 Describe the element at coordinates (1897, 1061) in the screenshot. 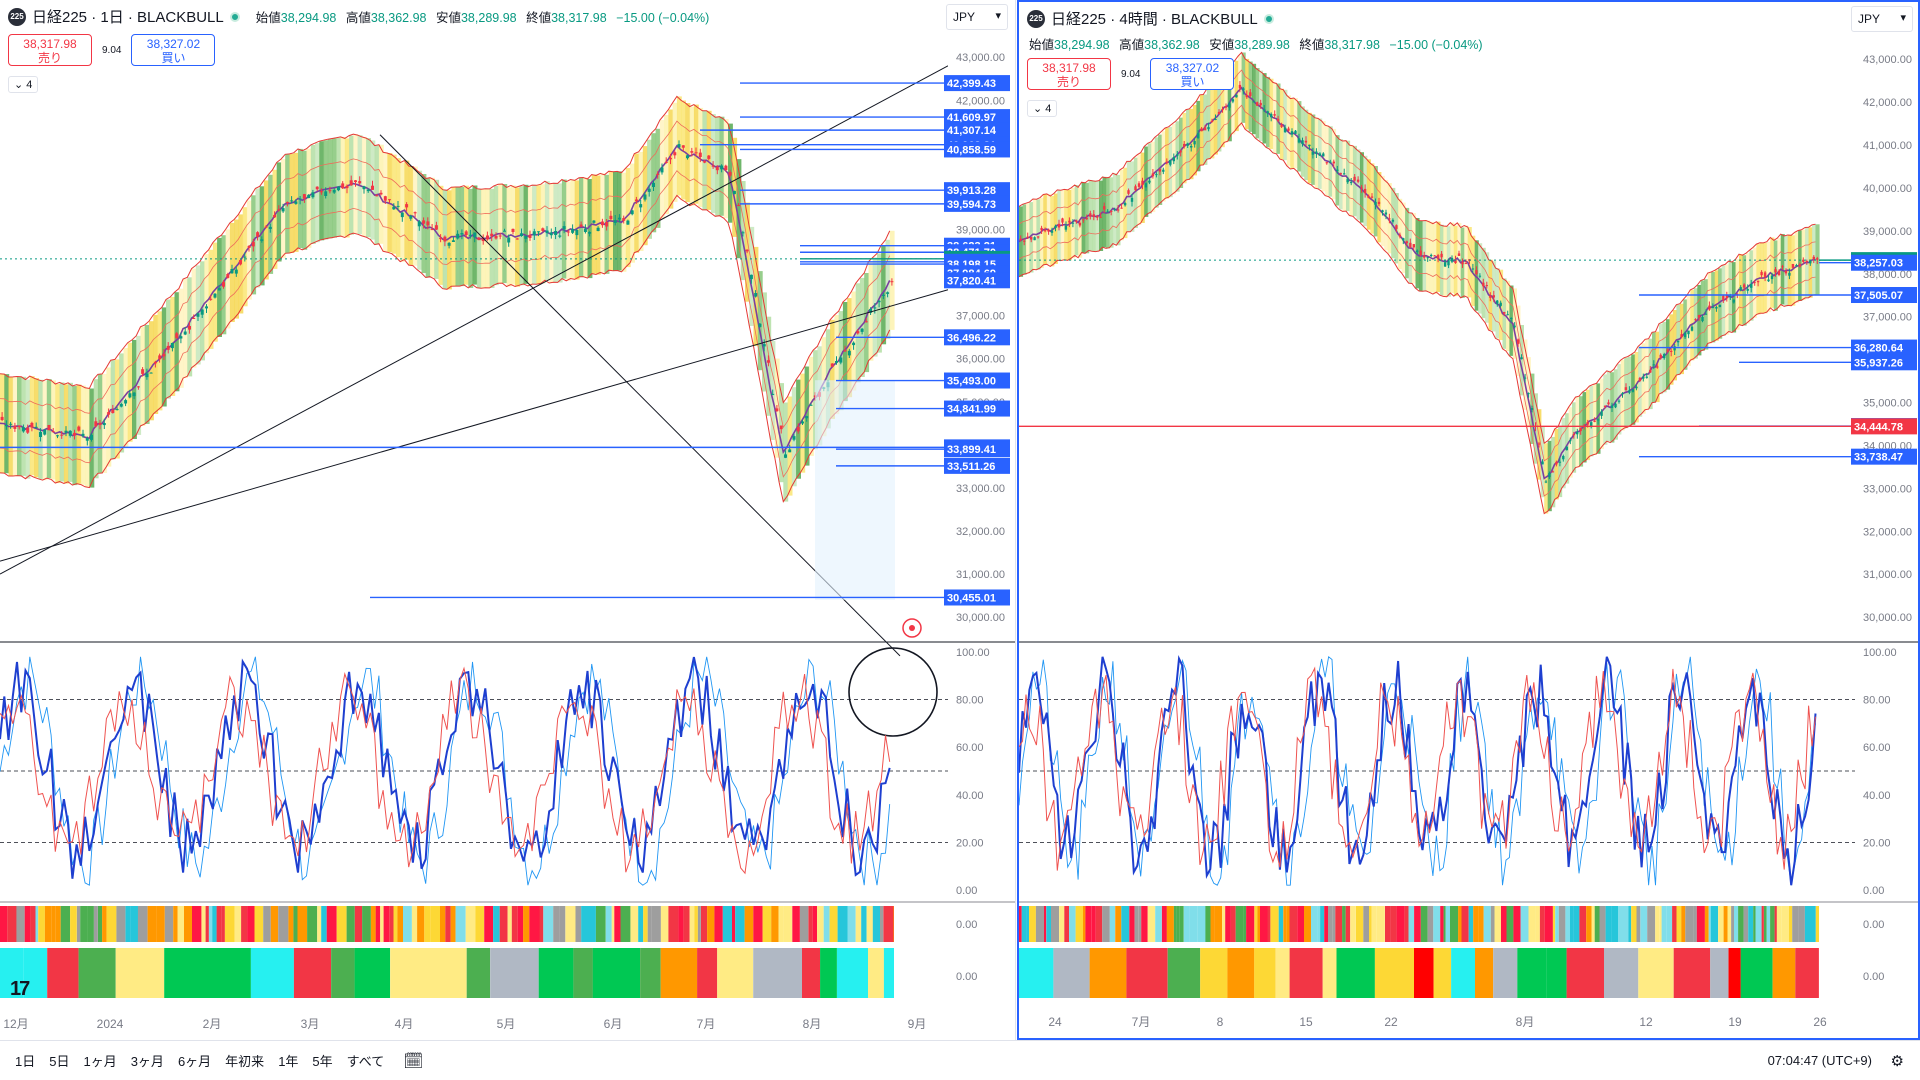

I see `settings-gear-icon: ⚙` at that location.